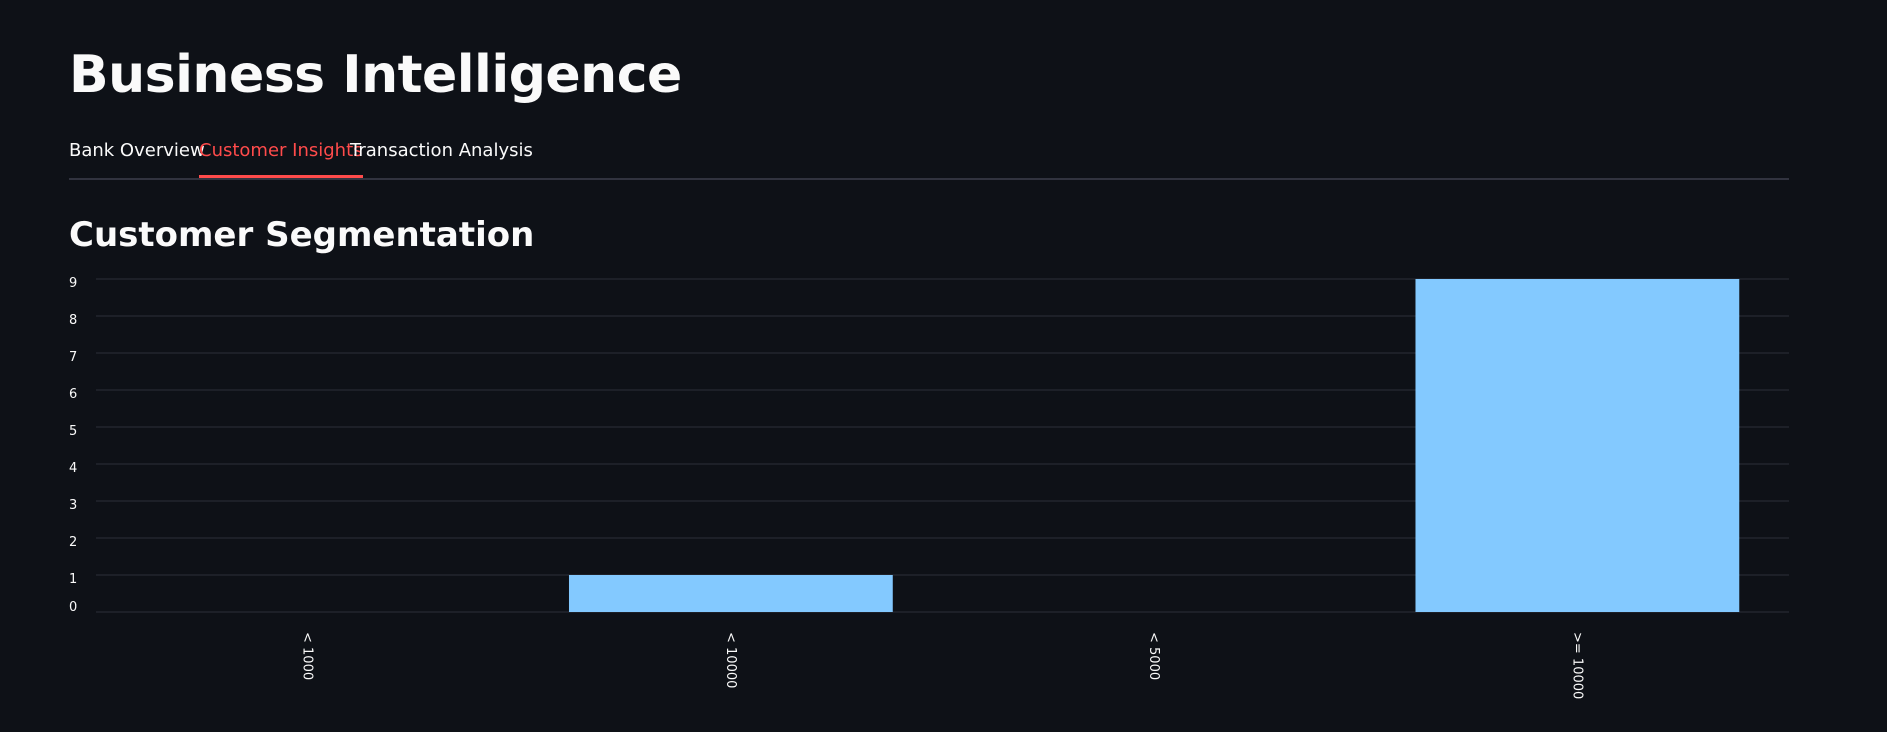 The width and height of the screenshot is (1887, 732). What do you see at coordinates (302, 235) in the screenshot?
I see `section-title: Customer Segmentation` at bounding box center [302, 235].